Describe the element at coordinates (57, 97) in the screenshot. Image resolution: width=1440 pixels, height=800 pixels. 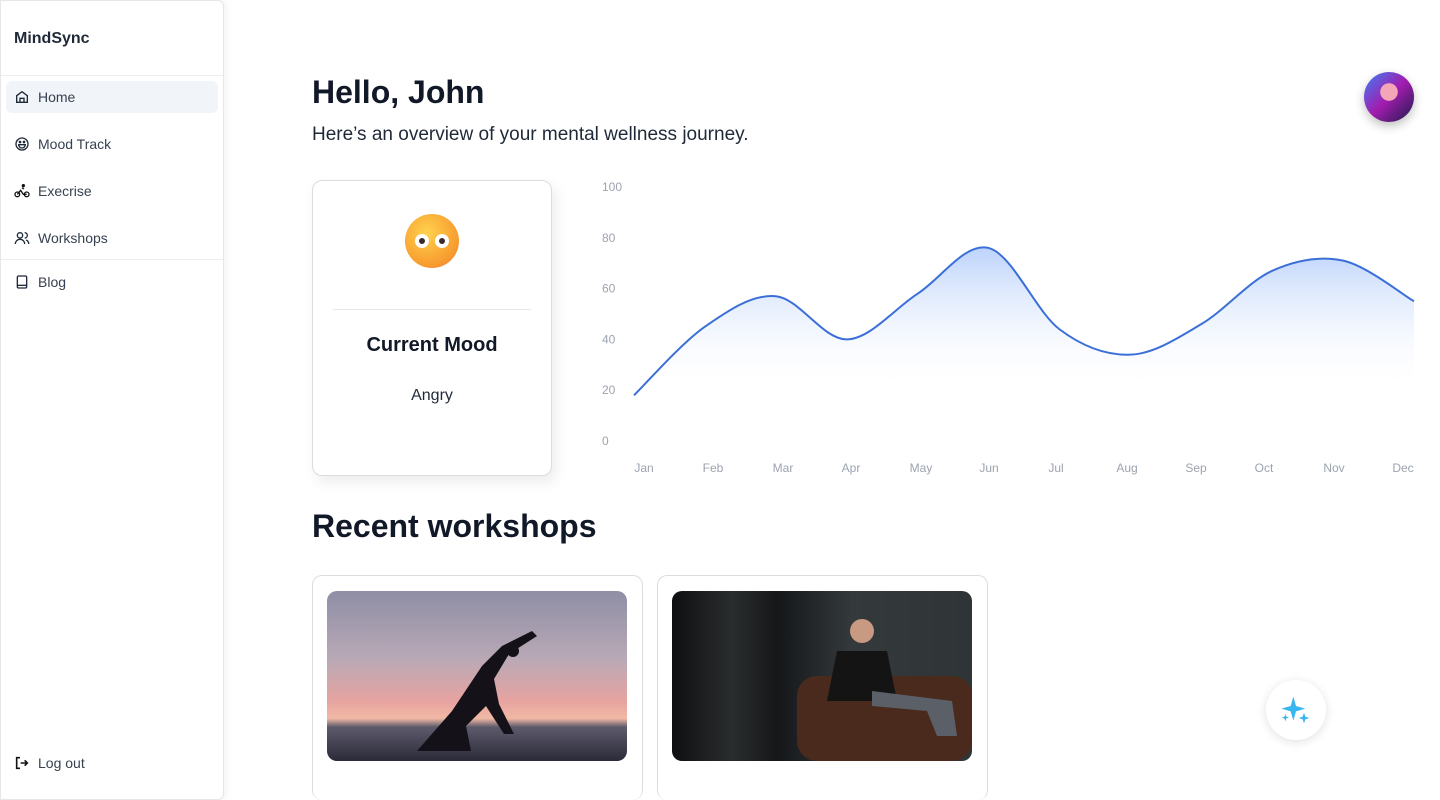
I see `sidebar-item-label: Home` at that location.